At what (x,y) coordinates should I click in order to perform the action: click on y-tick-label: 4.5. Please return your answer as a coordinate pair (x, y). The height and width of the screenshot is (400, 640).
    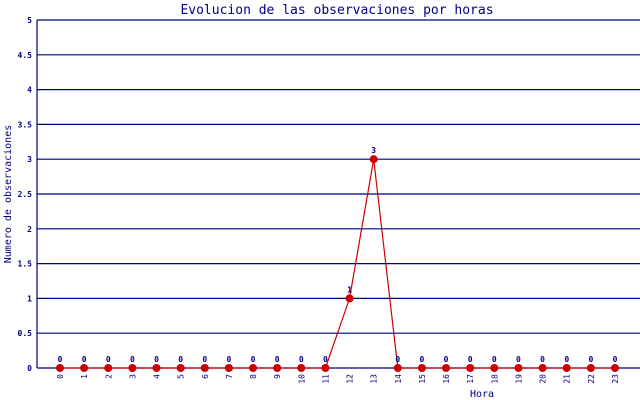
    Looking at the image, I should click on (25, 55).